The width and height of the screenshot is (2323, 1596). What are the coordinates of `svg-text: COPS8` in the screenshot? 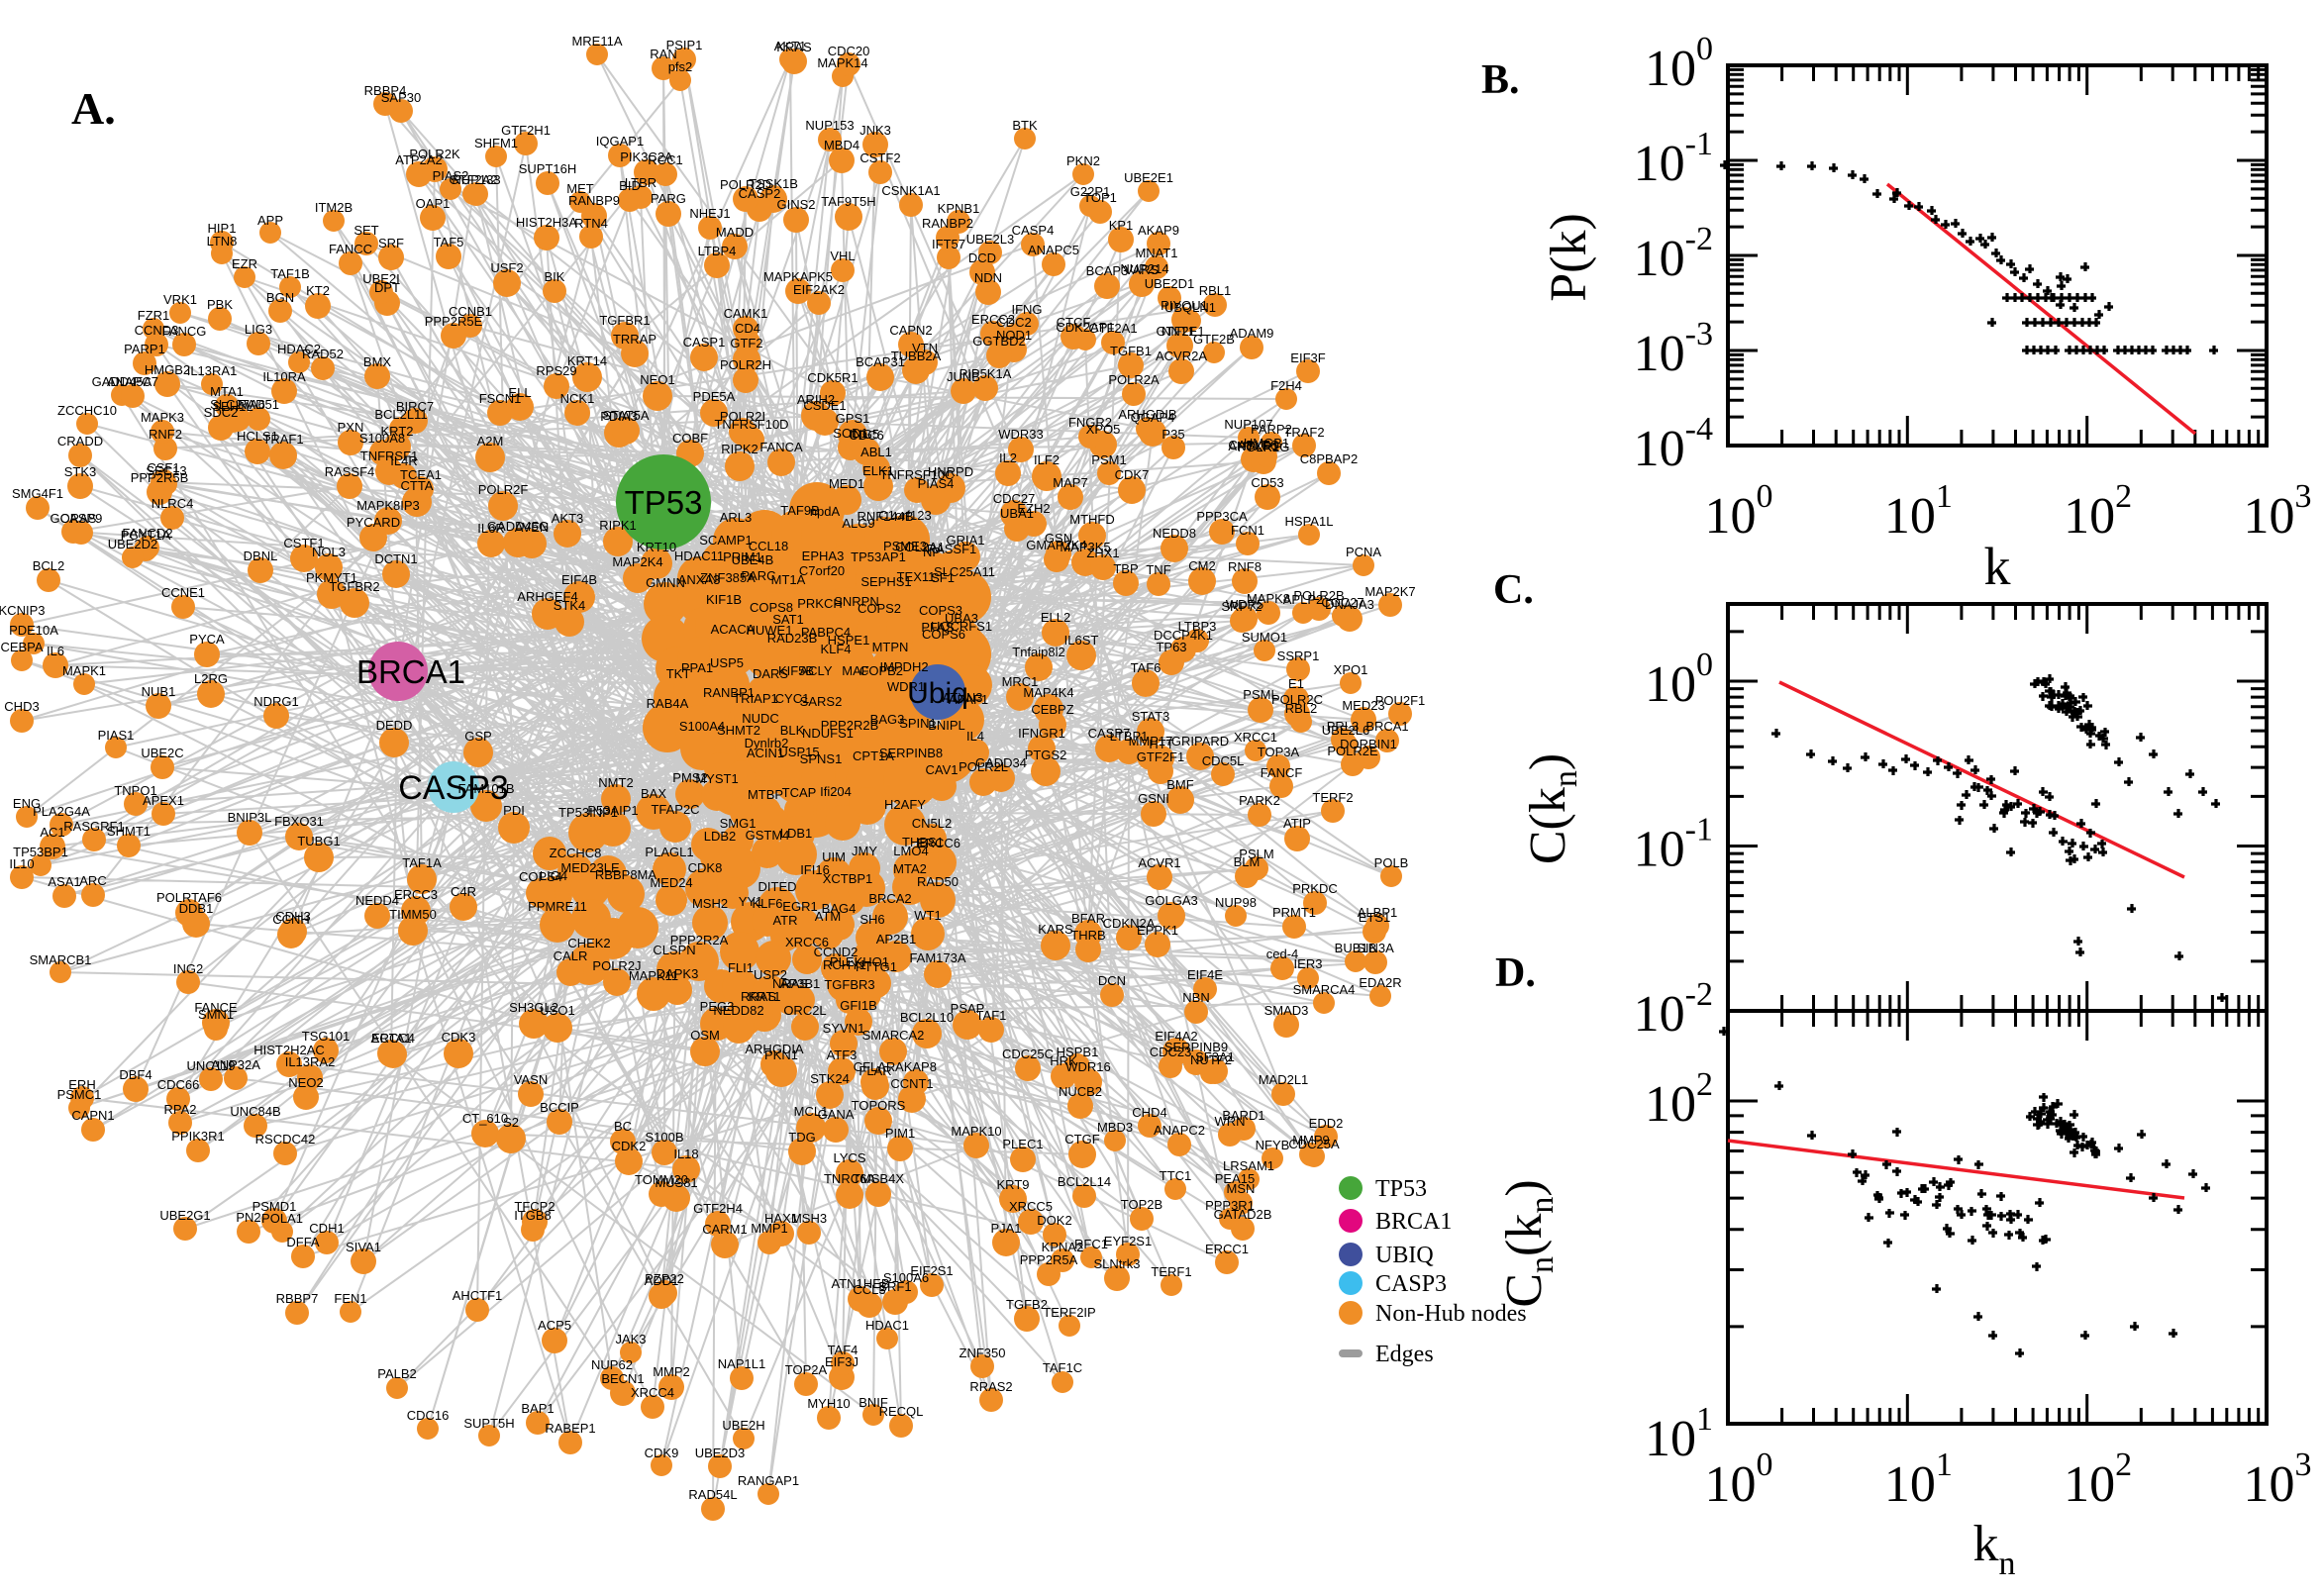 It's located at (771, 608).